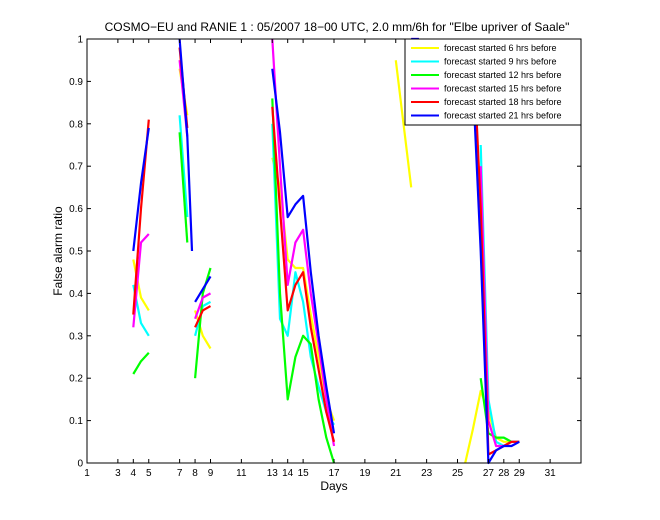 This screenshot has width=660, height=520. Describe the element at coordinates (76, 82) in the screenshot. I see `y-tick-label: 0.9` at that location.